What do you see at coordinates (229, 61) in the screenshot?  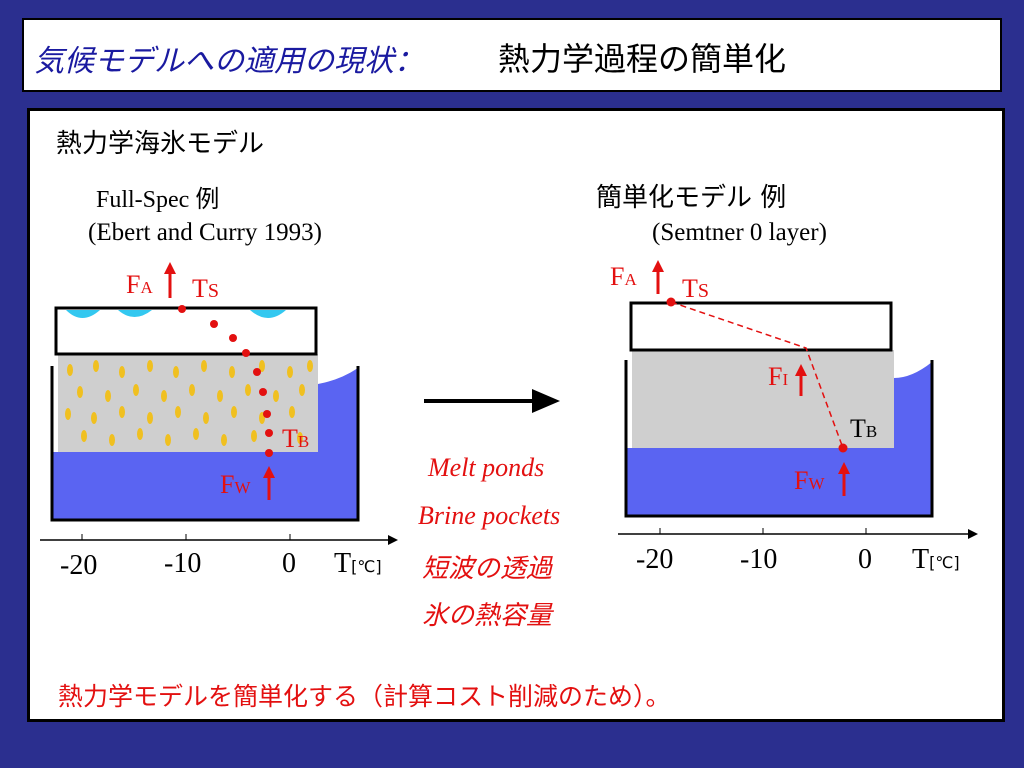 I see `title-italic-part: 気候モデルへの適用の現状：` at bounding box center [229, 61].